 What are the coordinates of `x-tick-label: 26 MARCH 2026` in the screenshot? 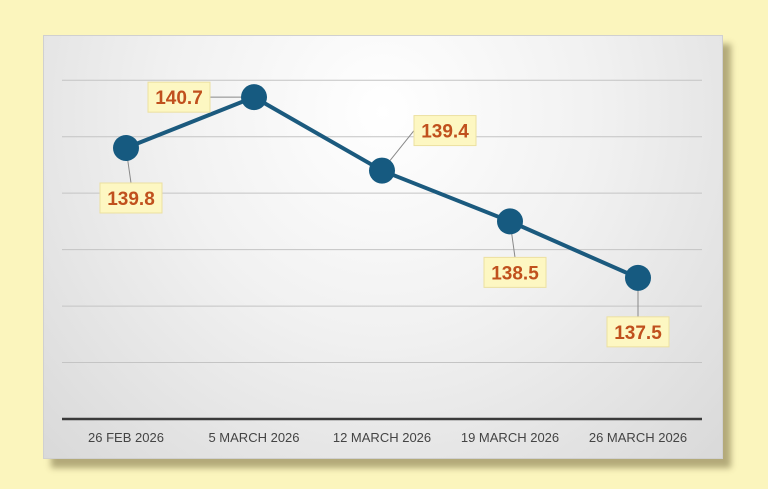 It's located at (638, 437).